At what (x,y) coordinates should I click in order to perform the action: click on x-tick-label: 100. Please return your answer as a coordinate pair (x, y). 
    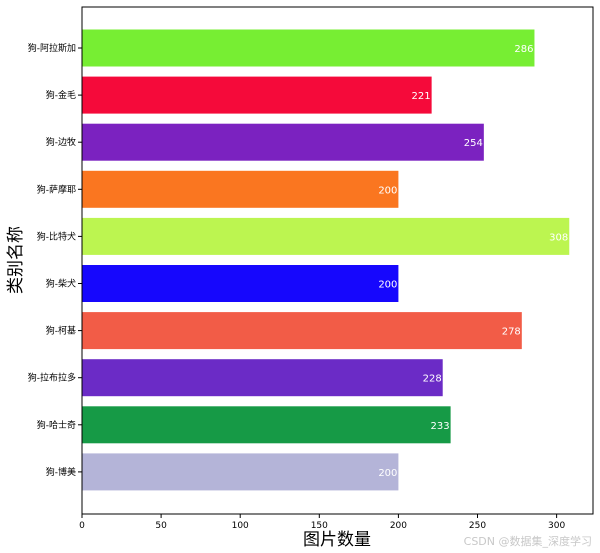
    Looking at the image, I should click on (240, 526).